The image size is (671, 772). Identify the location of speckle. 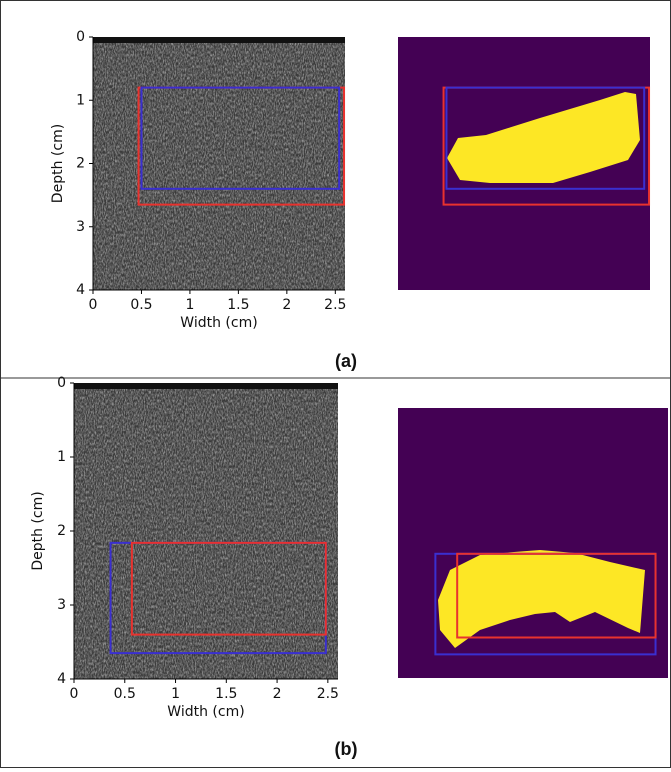
(219, 163).